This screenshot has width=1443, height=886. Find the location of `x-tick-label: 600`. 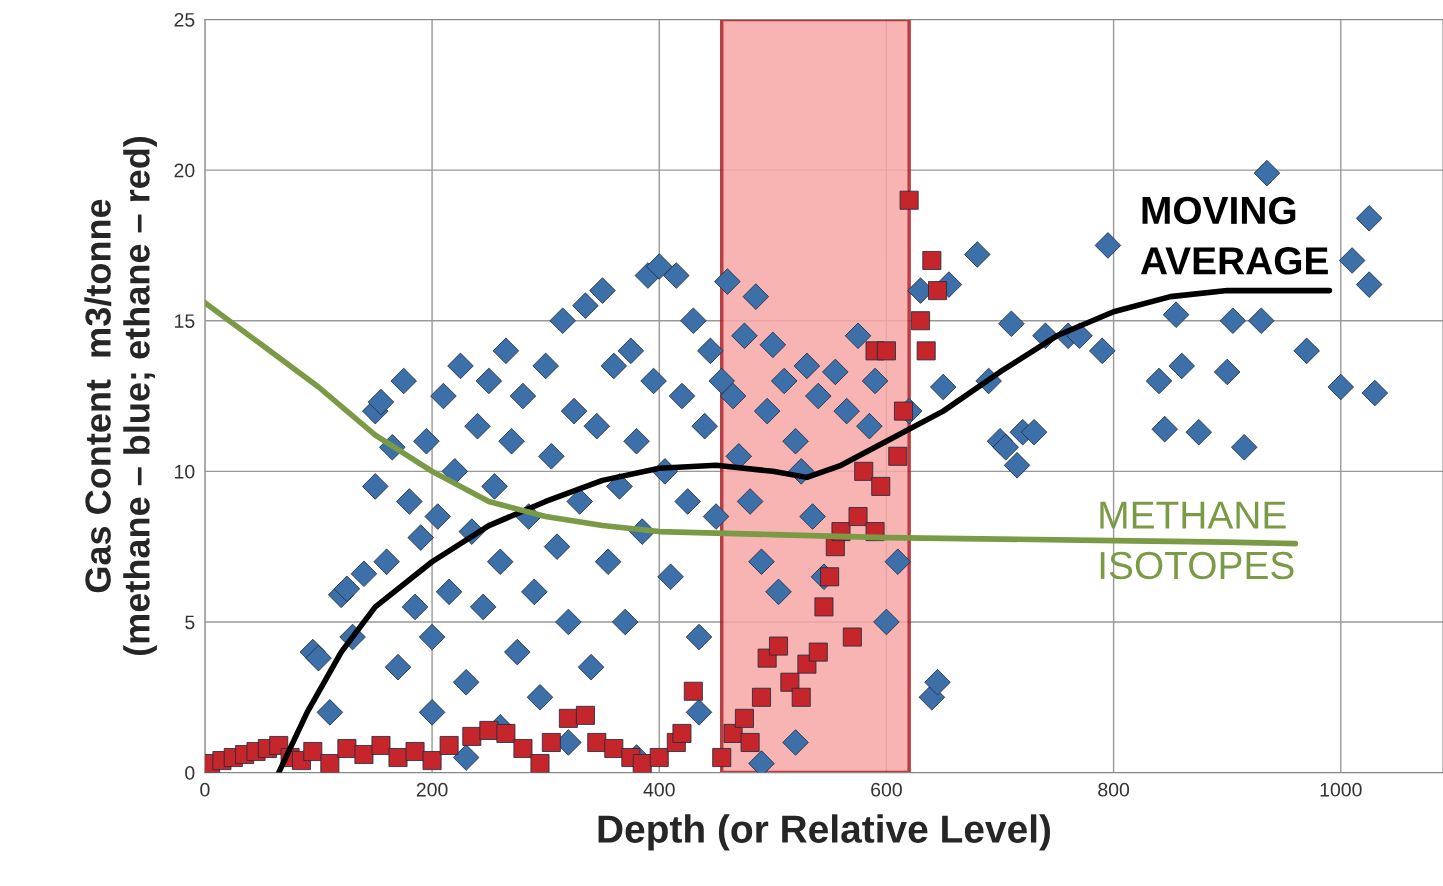

x-tick-label: 600 is located at coordinates (886, 789).